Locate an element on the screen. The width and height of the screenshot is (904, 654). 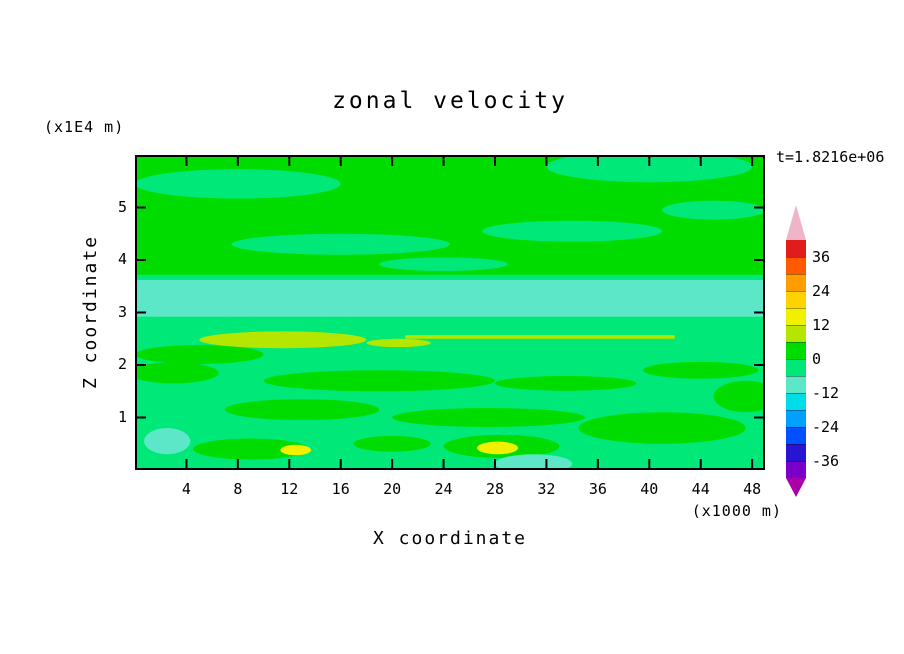
x-tick-label: 32 is located at coordinates (546, 489).